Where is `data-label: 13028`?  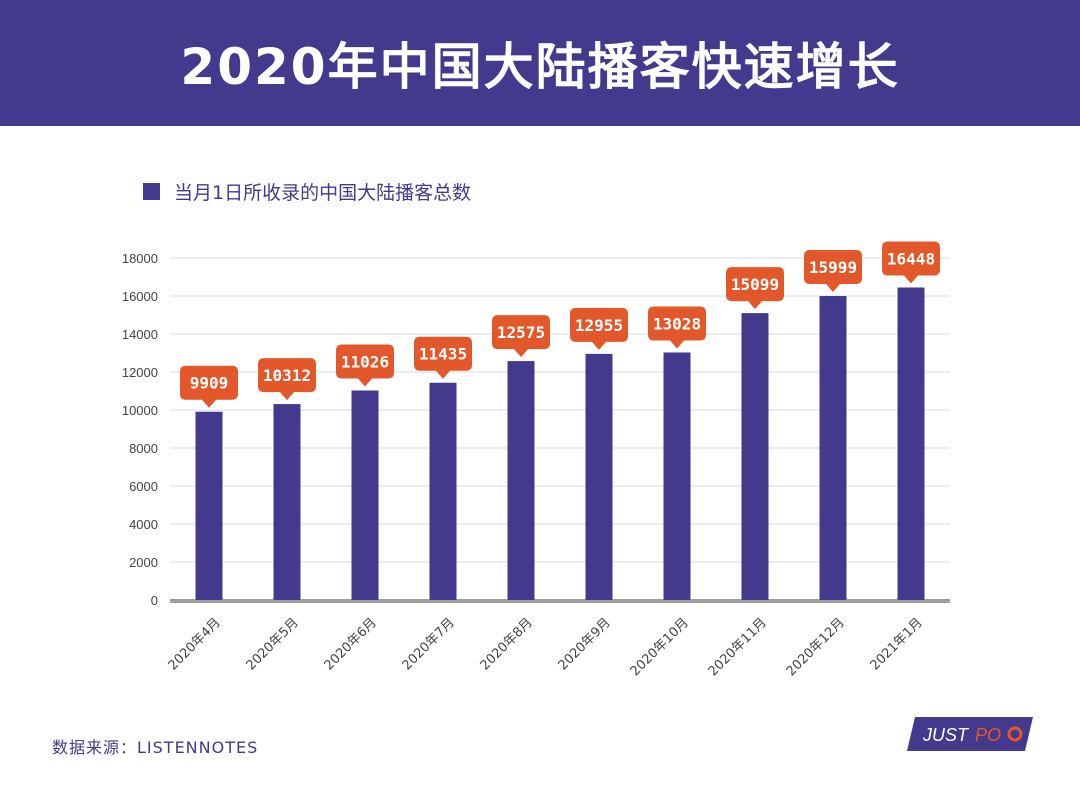 data-label: 13028 is located at coordinates (677, 323).